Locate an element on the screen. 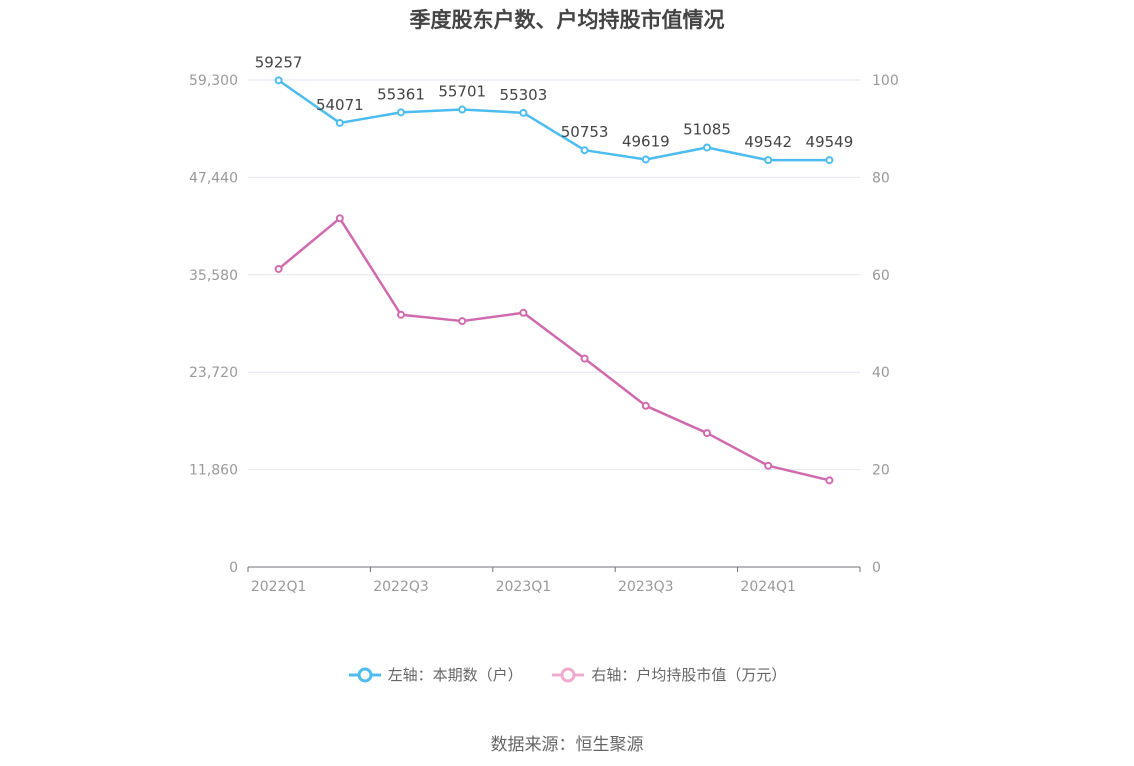  legend-item-right: 右轴：户均持股市值（万元） is located at coordinates (668, 674).